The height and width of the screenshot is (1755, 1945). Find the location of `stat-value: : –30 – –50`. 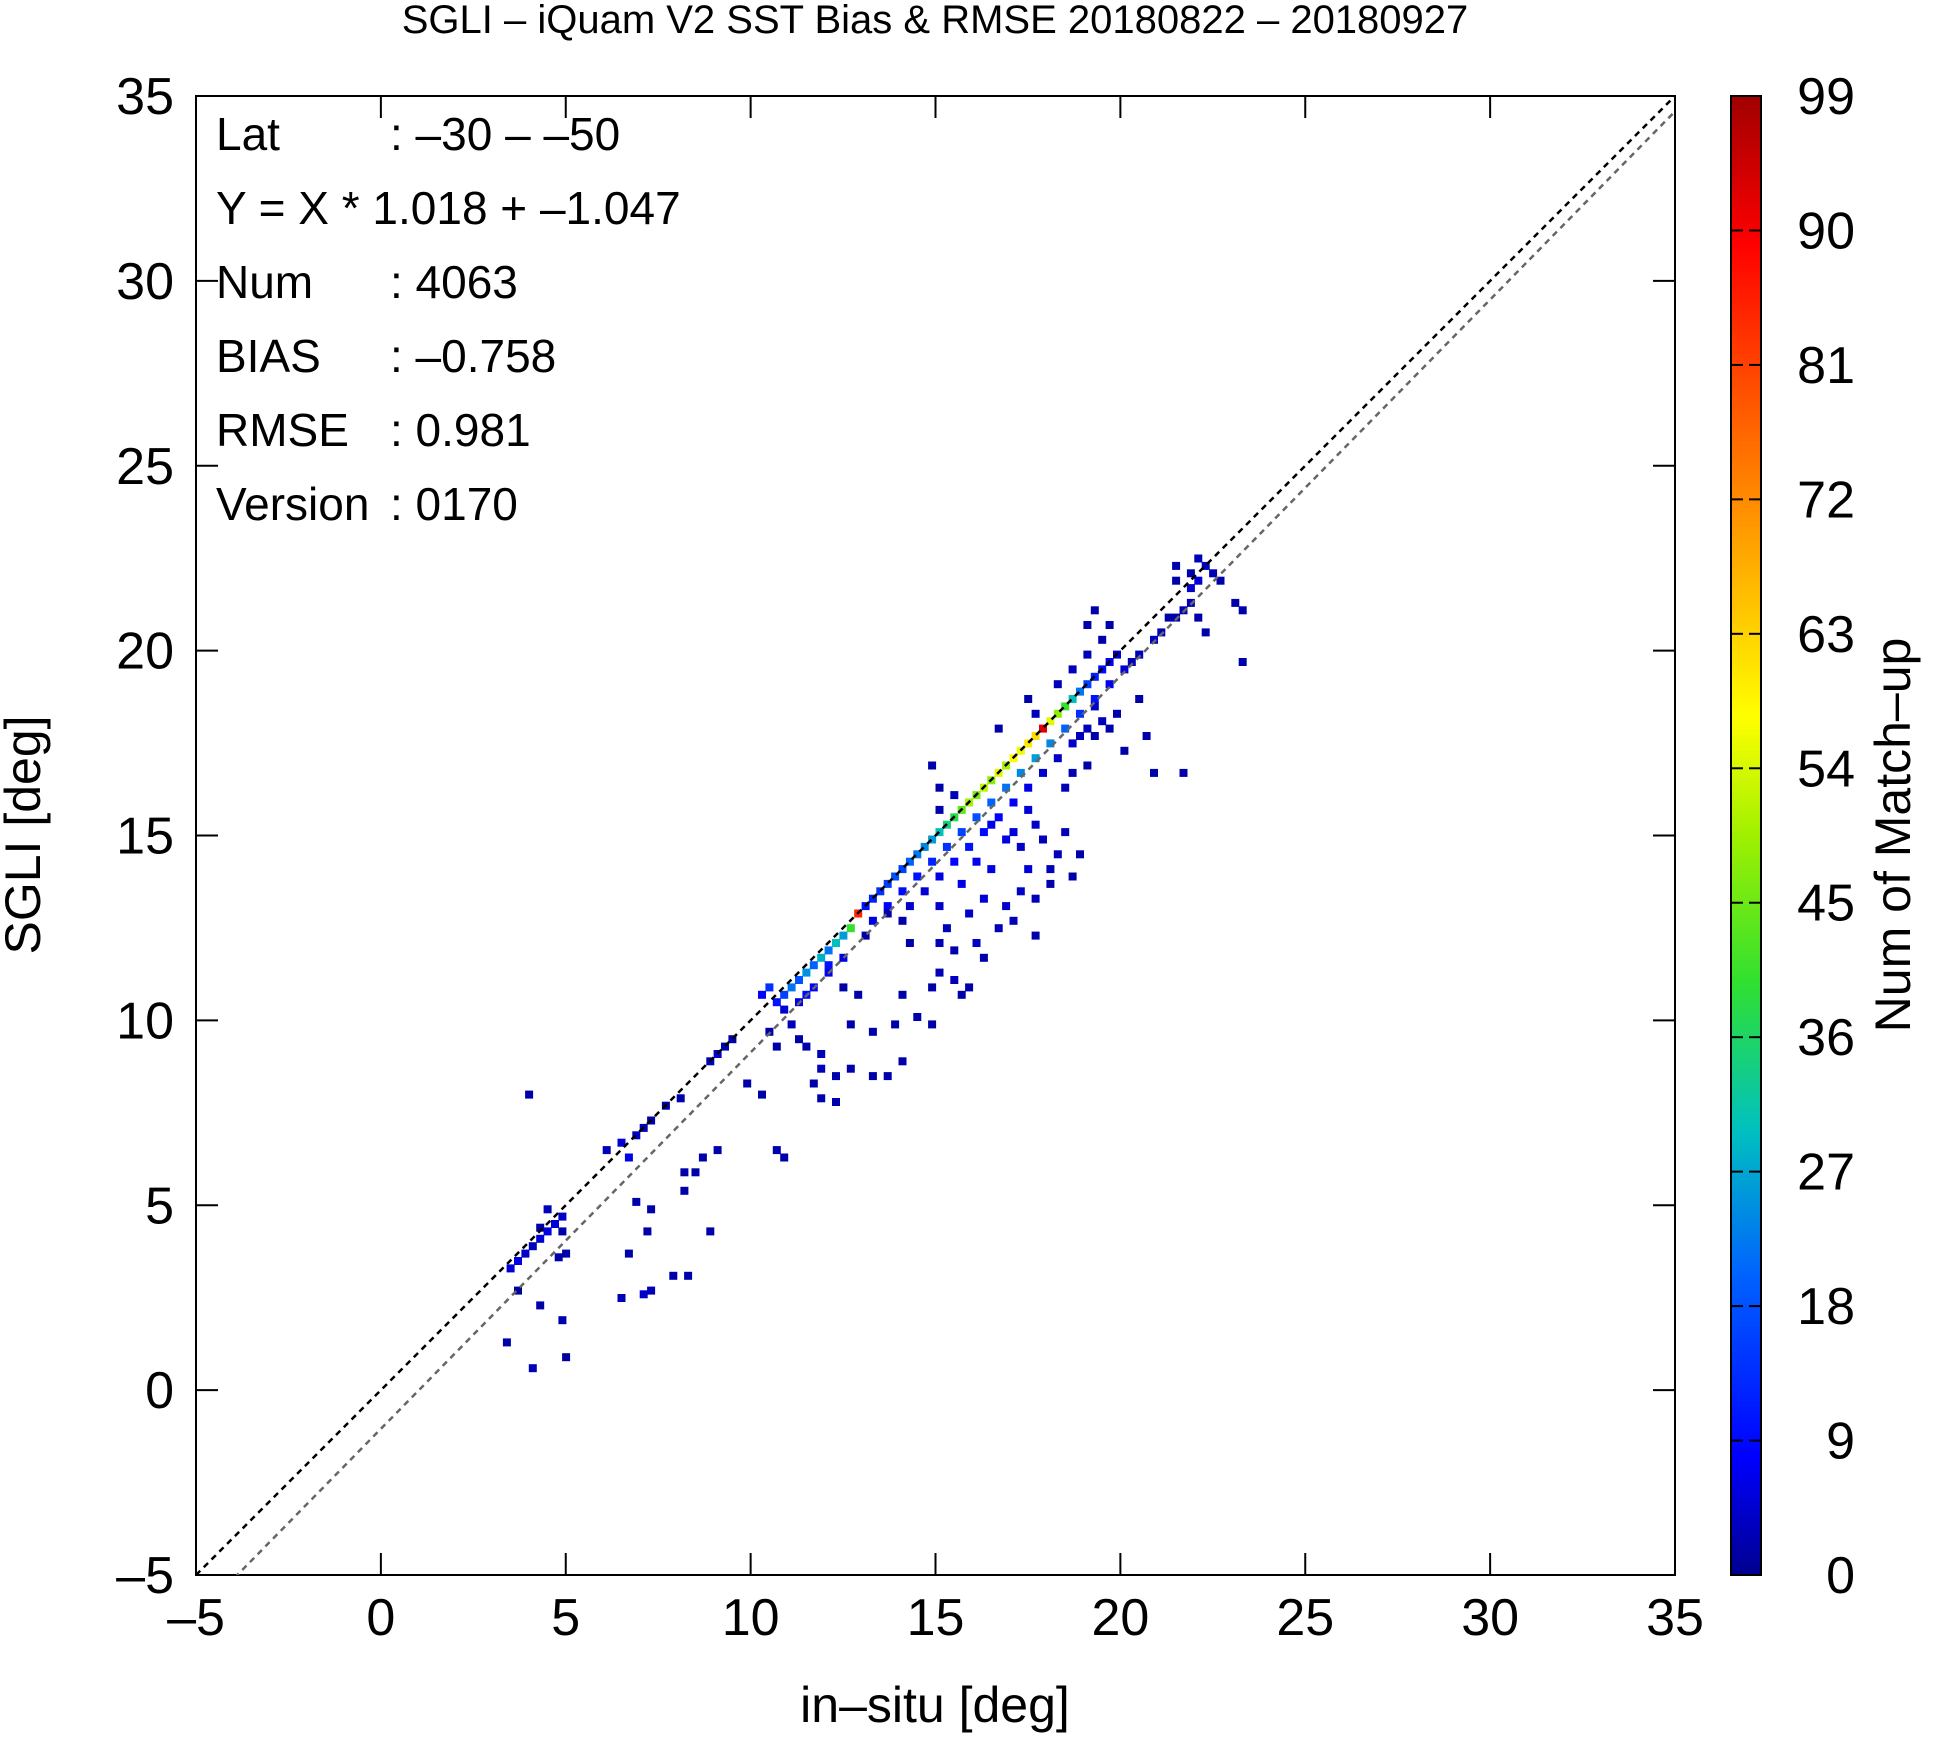

stat-value: : –30 – –50 is located at coordinates (505, 134).